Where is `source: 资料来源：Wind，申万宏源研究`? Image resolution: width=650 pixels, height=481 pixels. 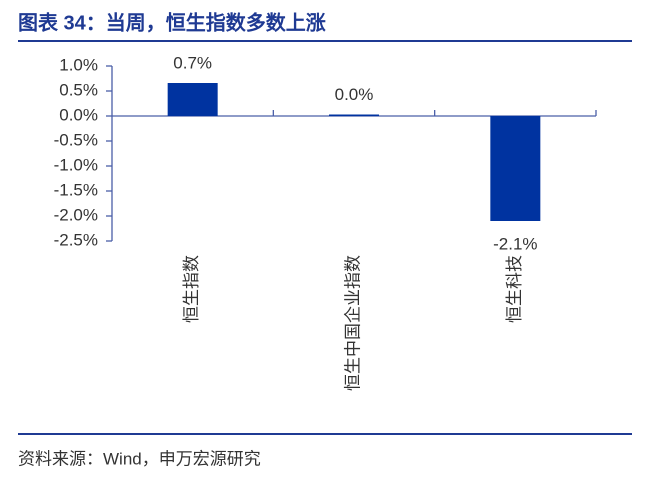
source: 资料来源：Wind，申万宏源研究 is located at coordinates (139, 458).